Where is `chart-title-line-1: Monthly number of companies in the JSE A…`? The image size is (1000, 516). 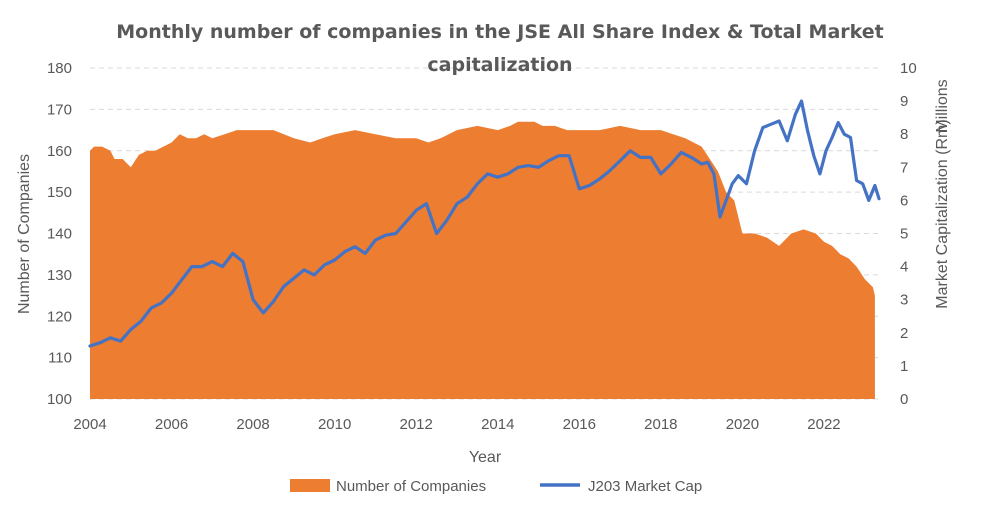 chart-title-line-1: Monthly number of companies in the JSE A… is located at coordinates (499, 32).